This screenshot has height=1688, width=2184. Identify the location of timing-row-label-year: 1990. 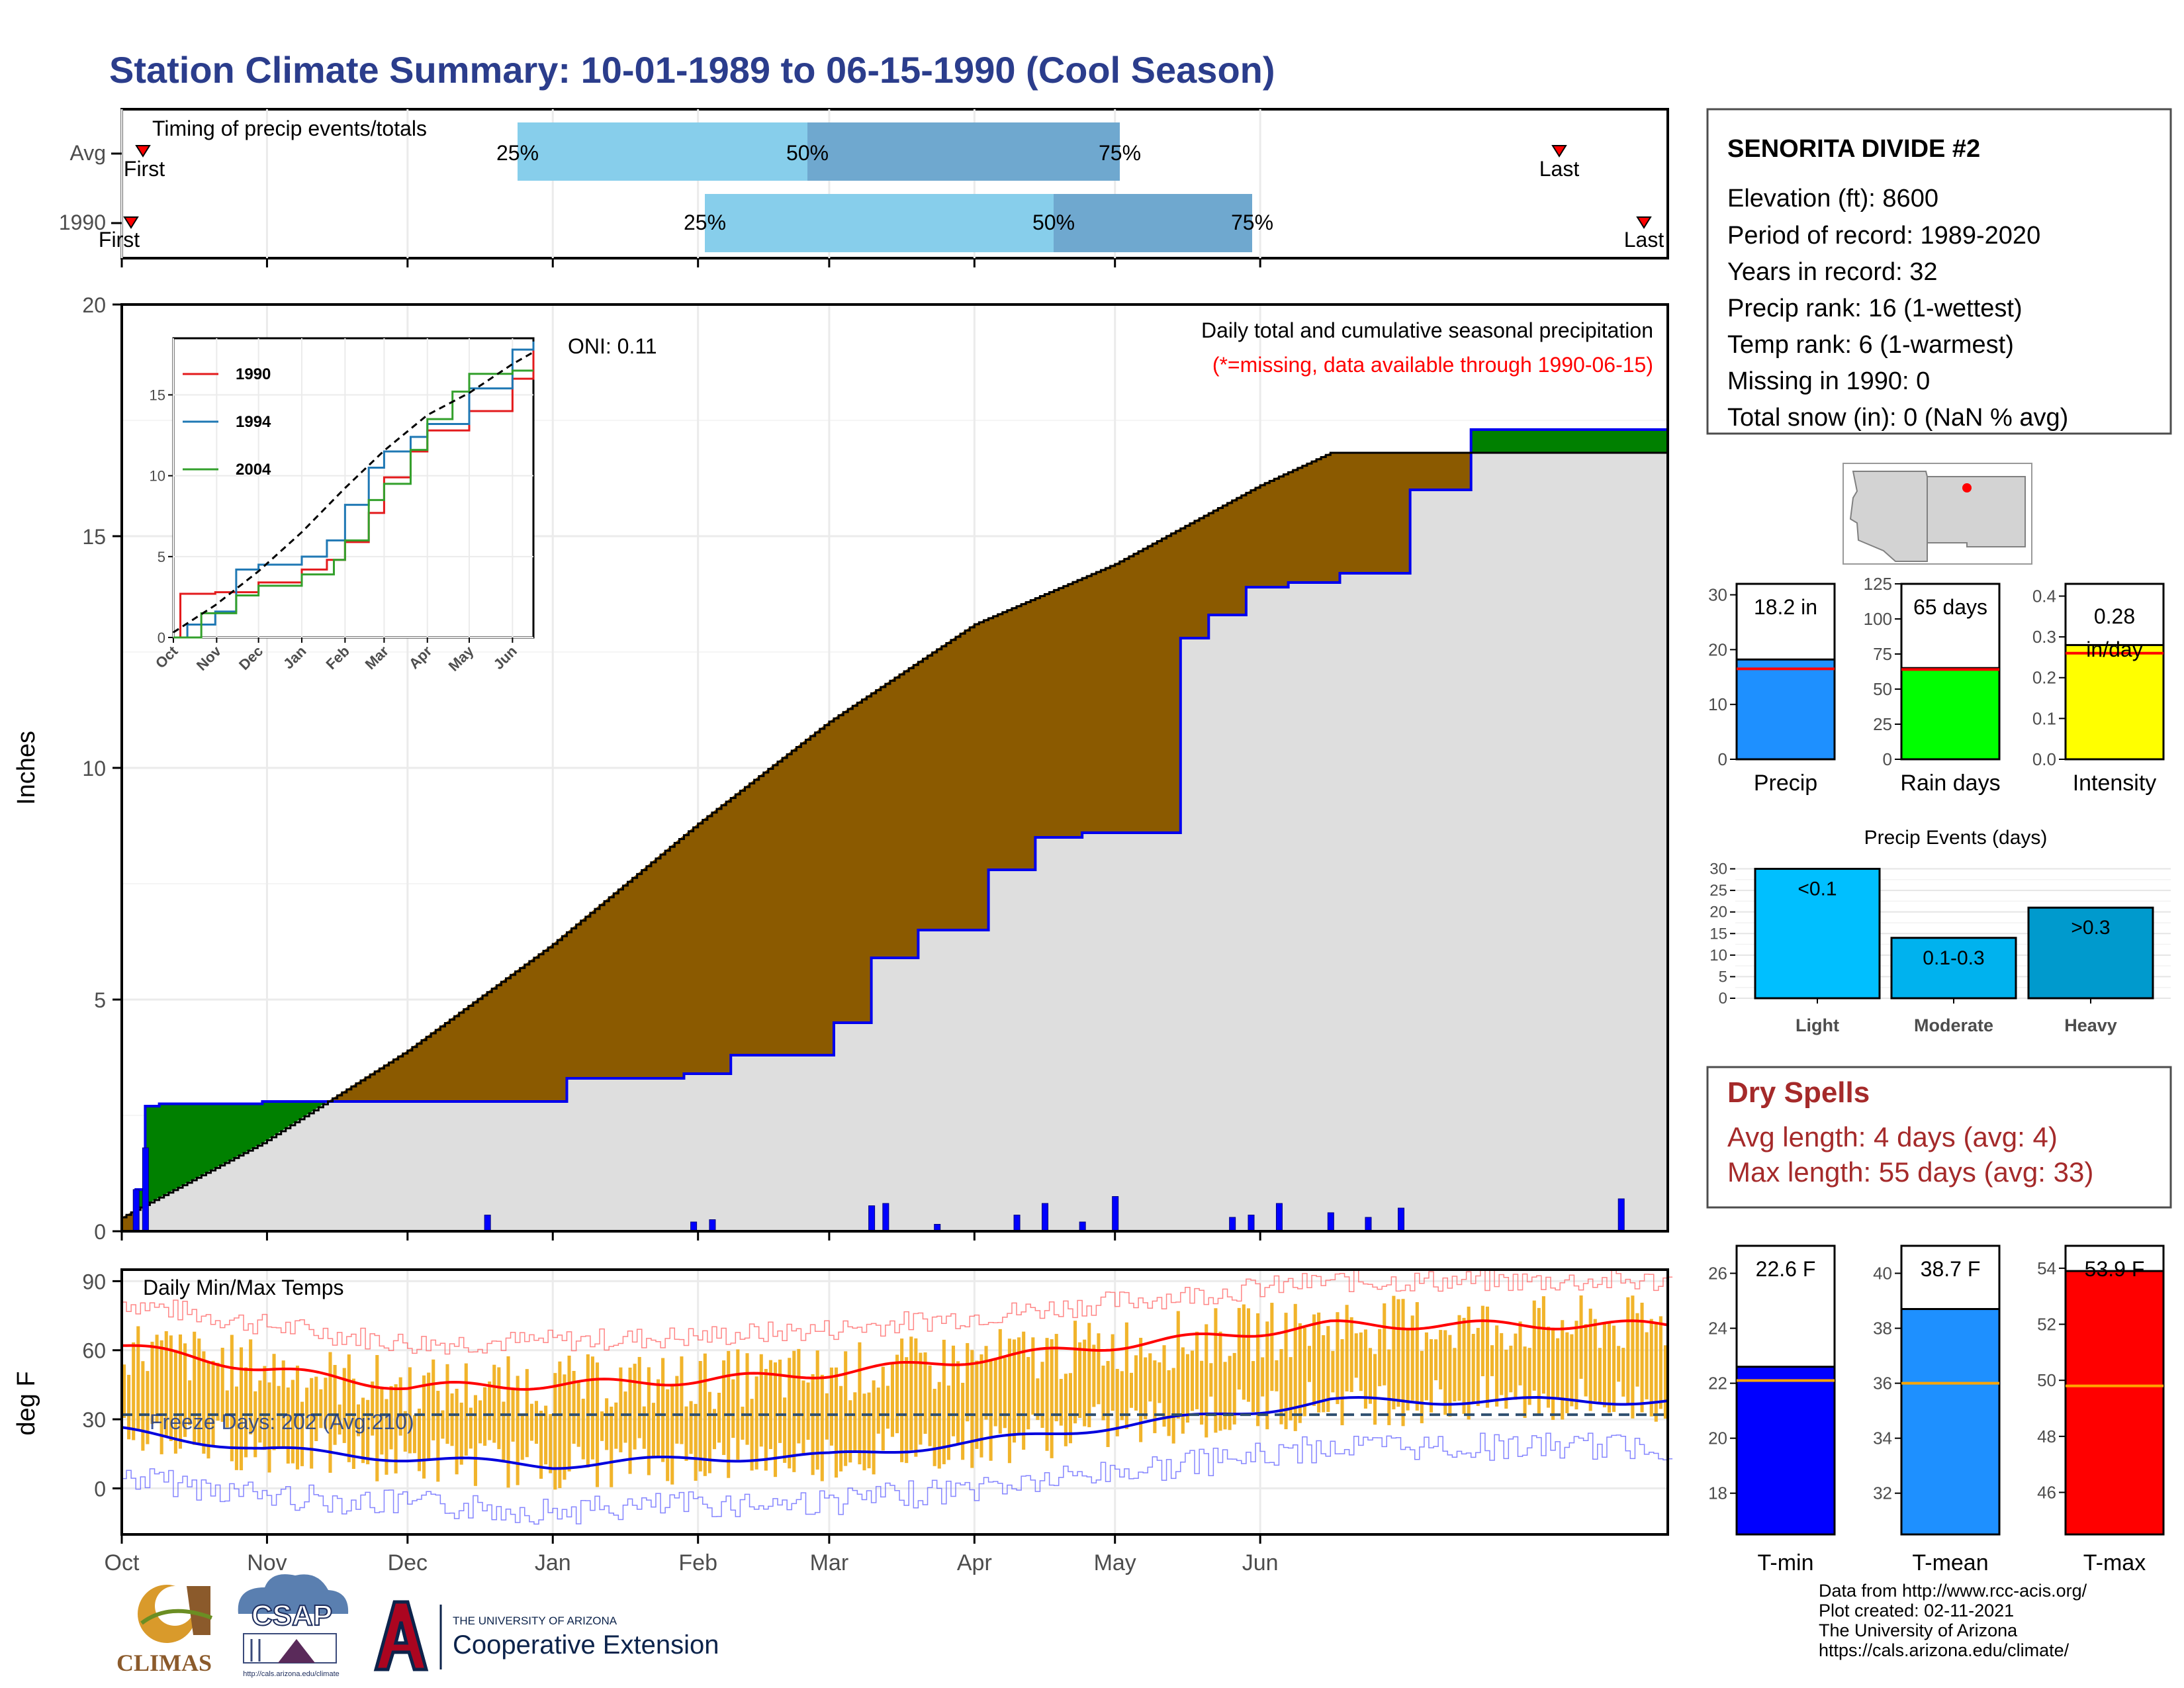
(82, 222).